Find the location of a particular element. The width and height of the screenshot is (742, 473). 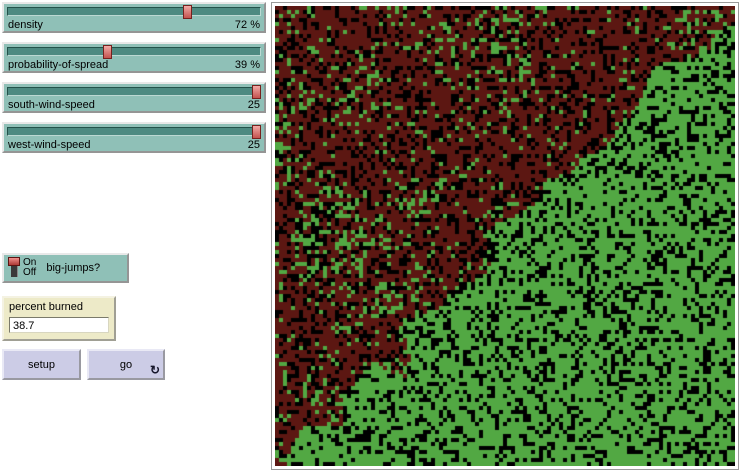

setup-button: setup is located at coordinates (41, 364).